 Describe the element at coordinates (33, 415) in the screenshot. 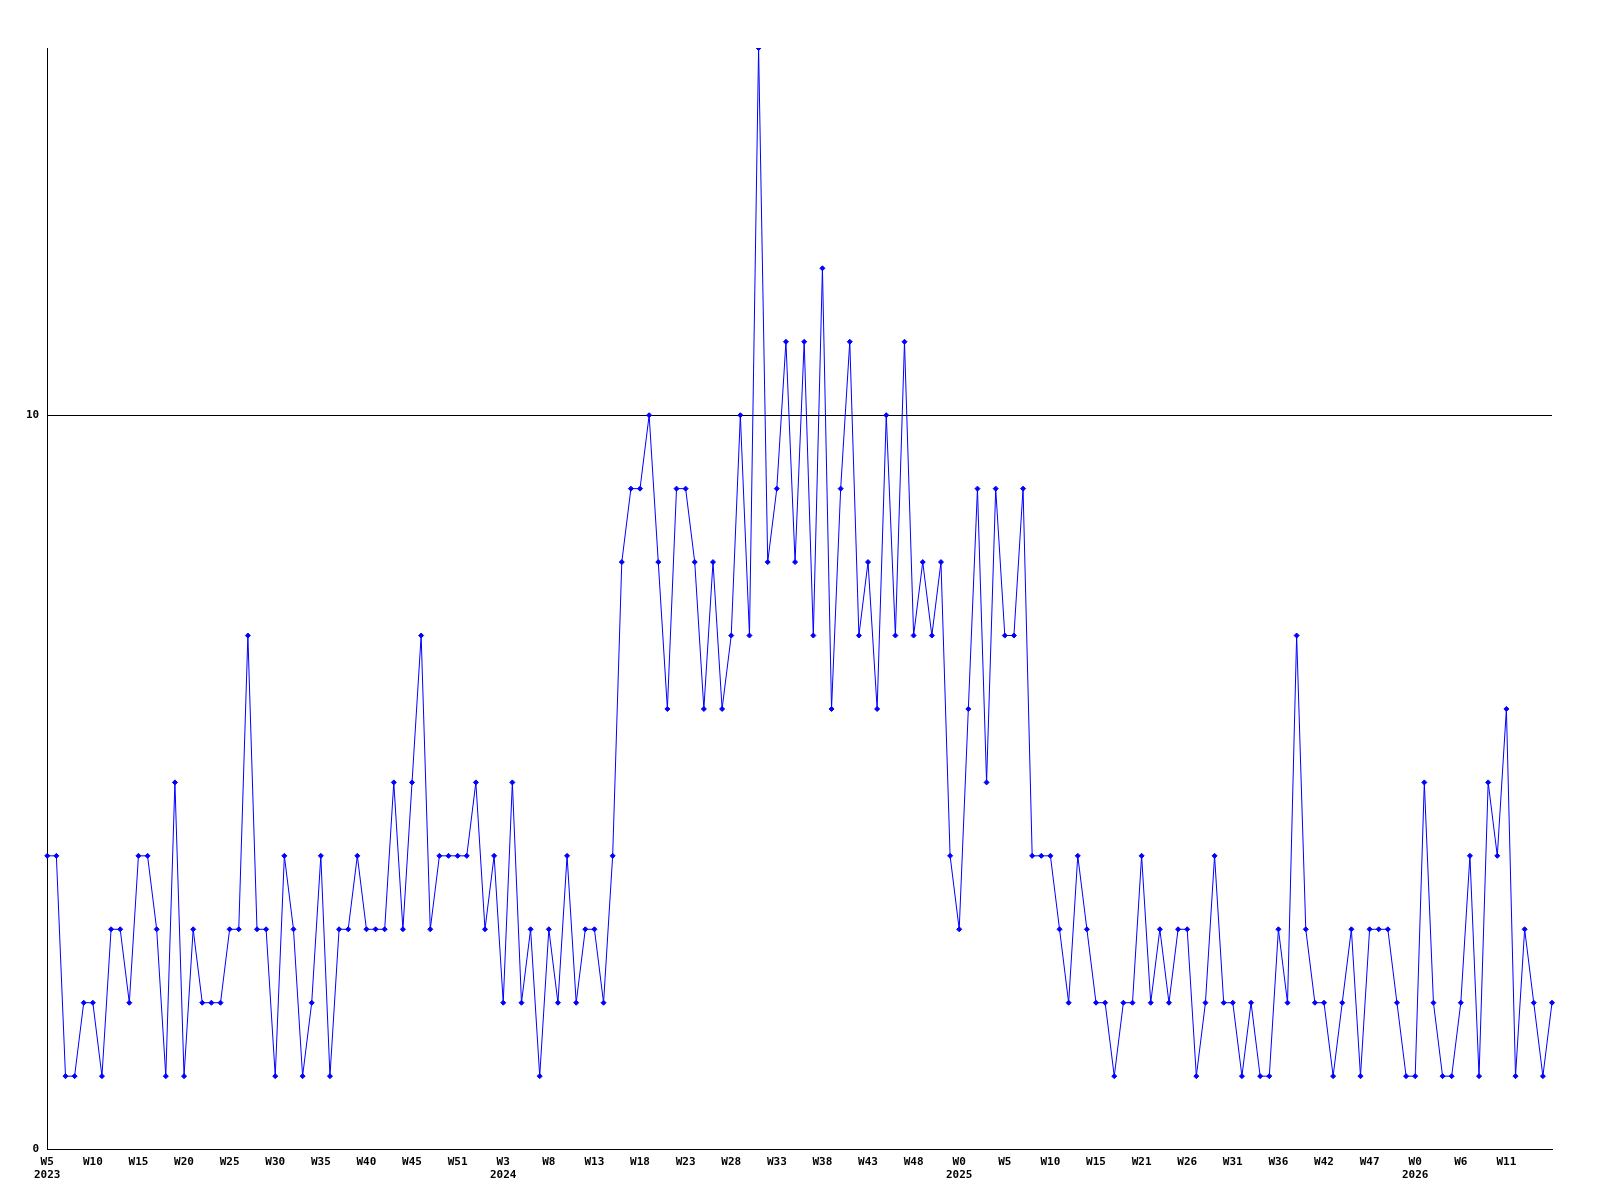

I see `y-tick-label: 10` at that location.